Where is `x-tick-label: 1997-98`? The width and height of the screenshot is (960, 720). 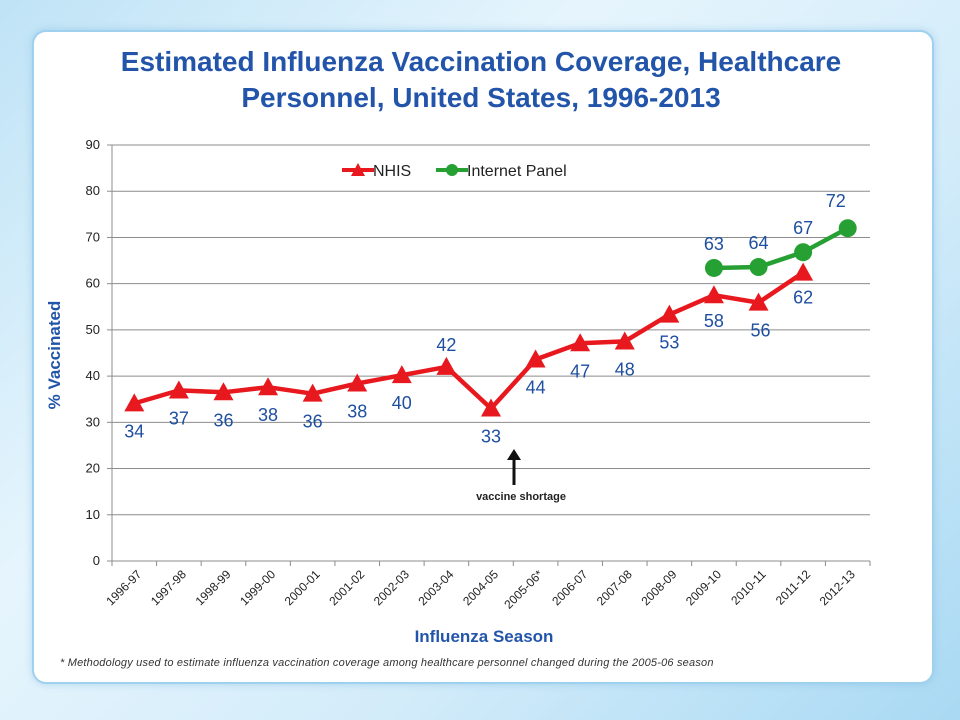 x-tick-label: 1997-98 is located at coordinates (168, 587).